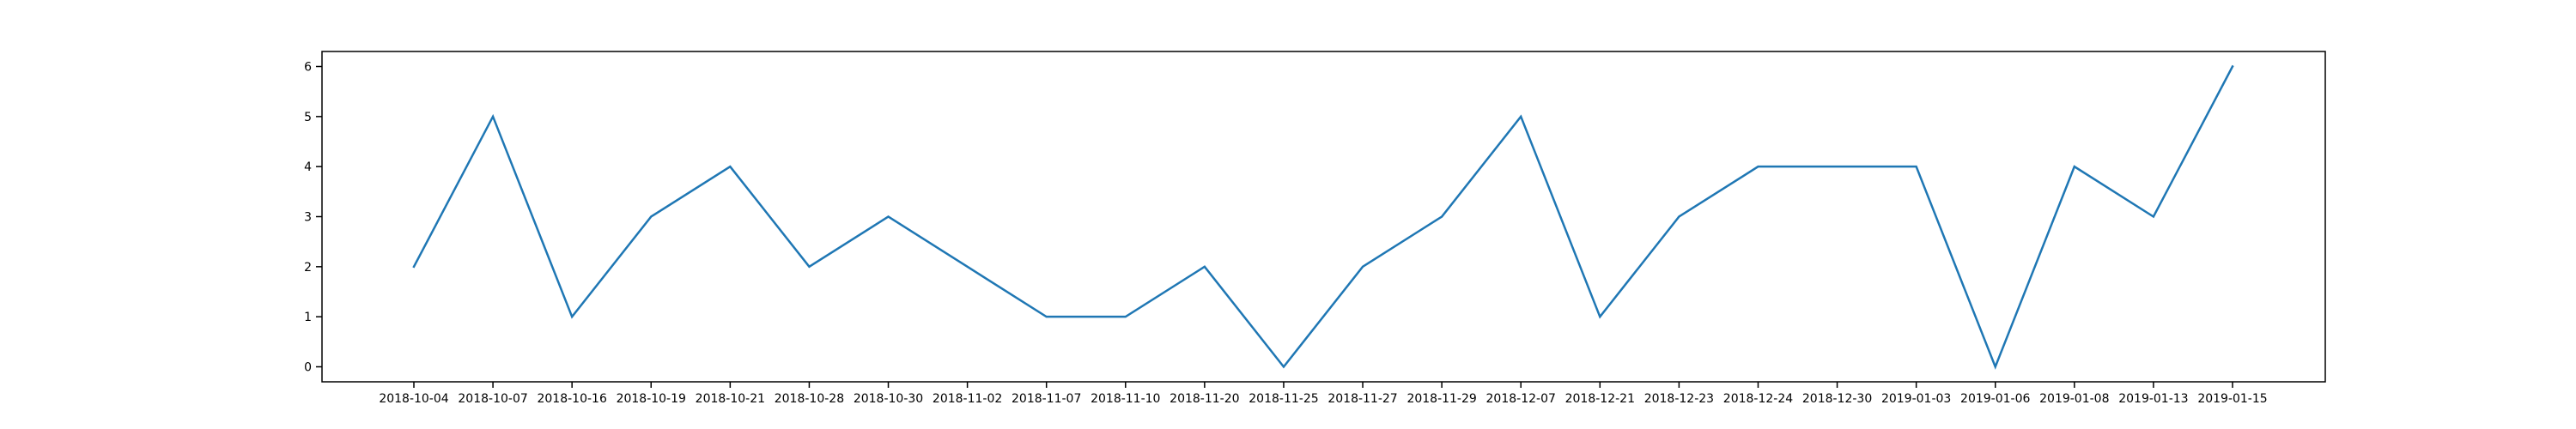 The image size is (2576, 429). What do you see at coordinates (308, 117) in the screenshot?
I see `y-tick-label: 5` at bounding box center [308, 117].